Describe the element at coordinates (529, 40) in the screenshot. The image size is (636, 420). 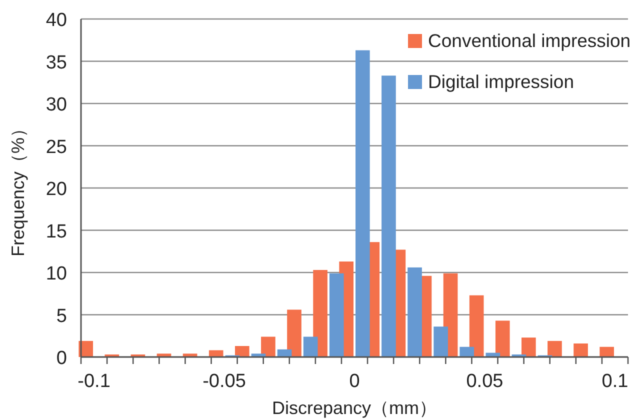
I see `legend-label: Conventional impression` at that location.